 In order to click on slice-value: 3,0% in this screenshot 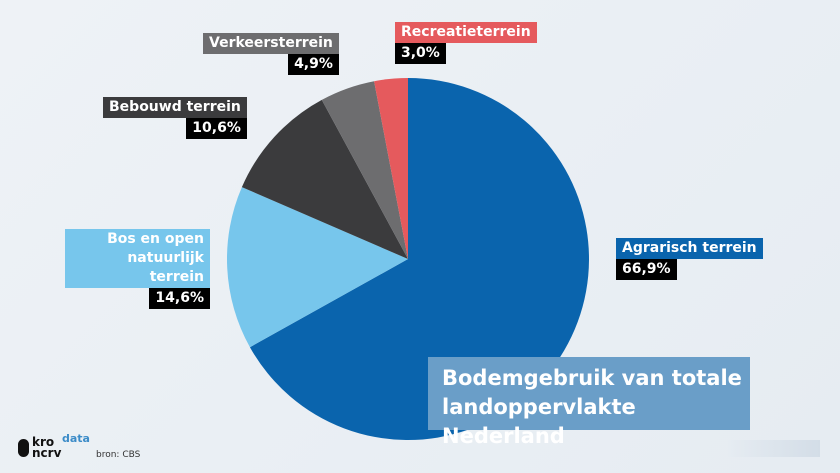, I will do `click(420, 53)`.